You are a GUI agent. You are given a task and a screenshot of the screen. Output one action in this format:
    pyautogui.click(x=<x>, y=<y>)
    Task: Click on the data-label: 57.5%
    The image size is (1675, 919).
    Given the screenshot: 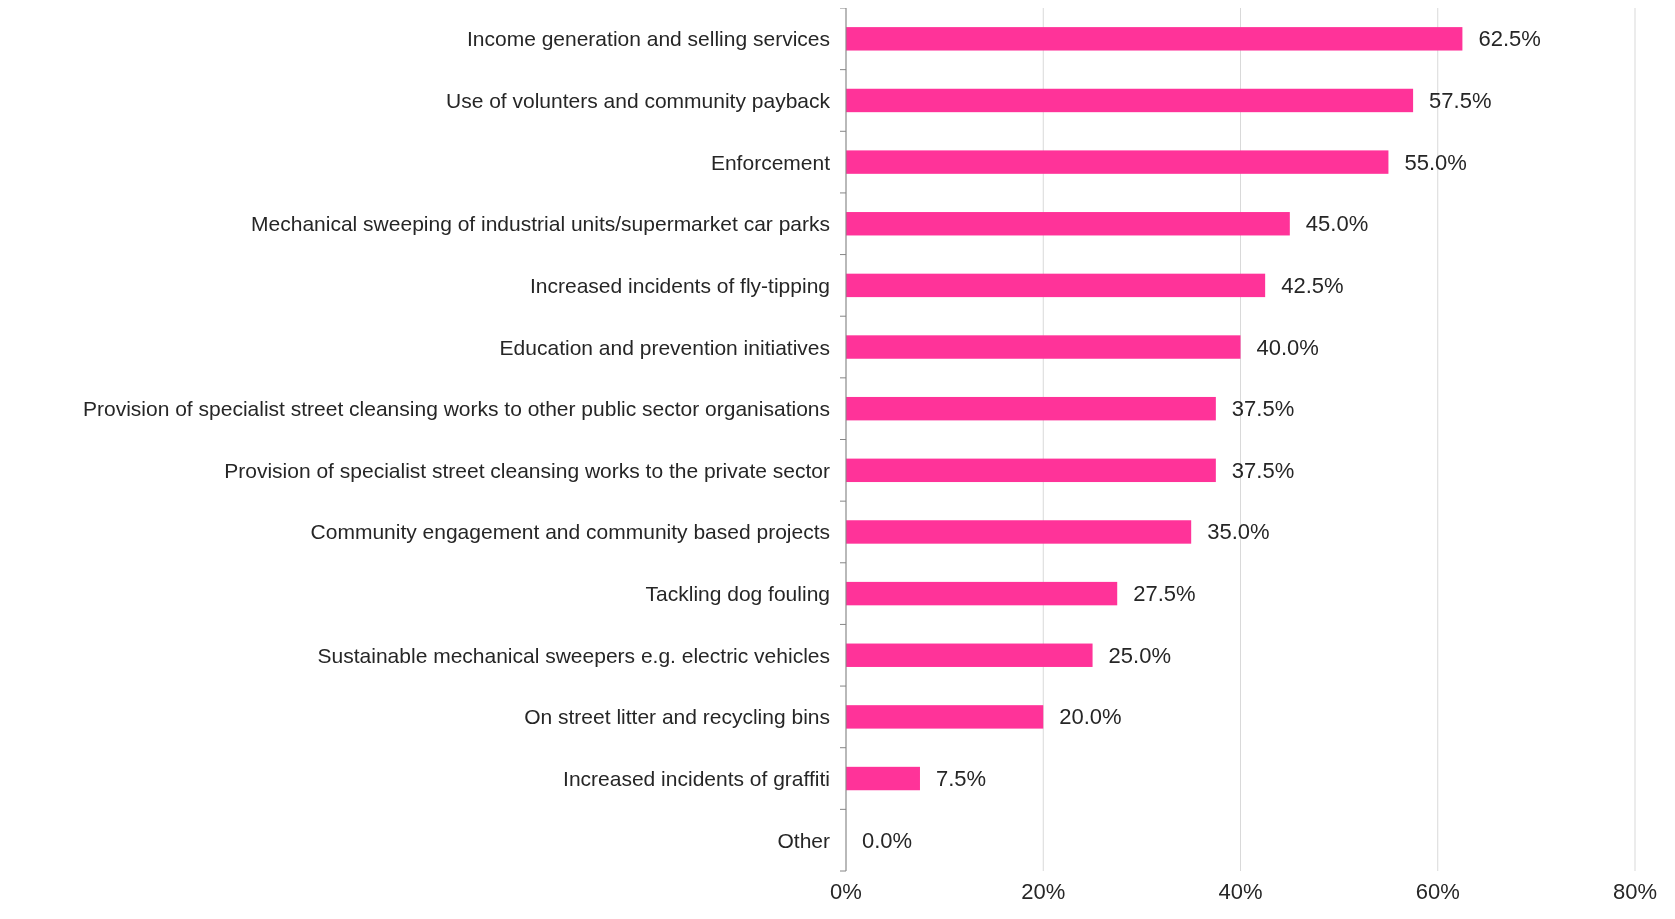 What is the action you would take?
    pyautogui.click(x=1460, y=100)
    